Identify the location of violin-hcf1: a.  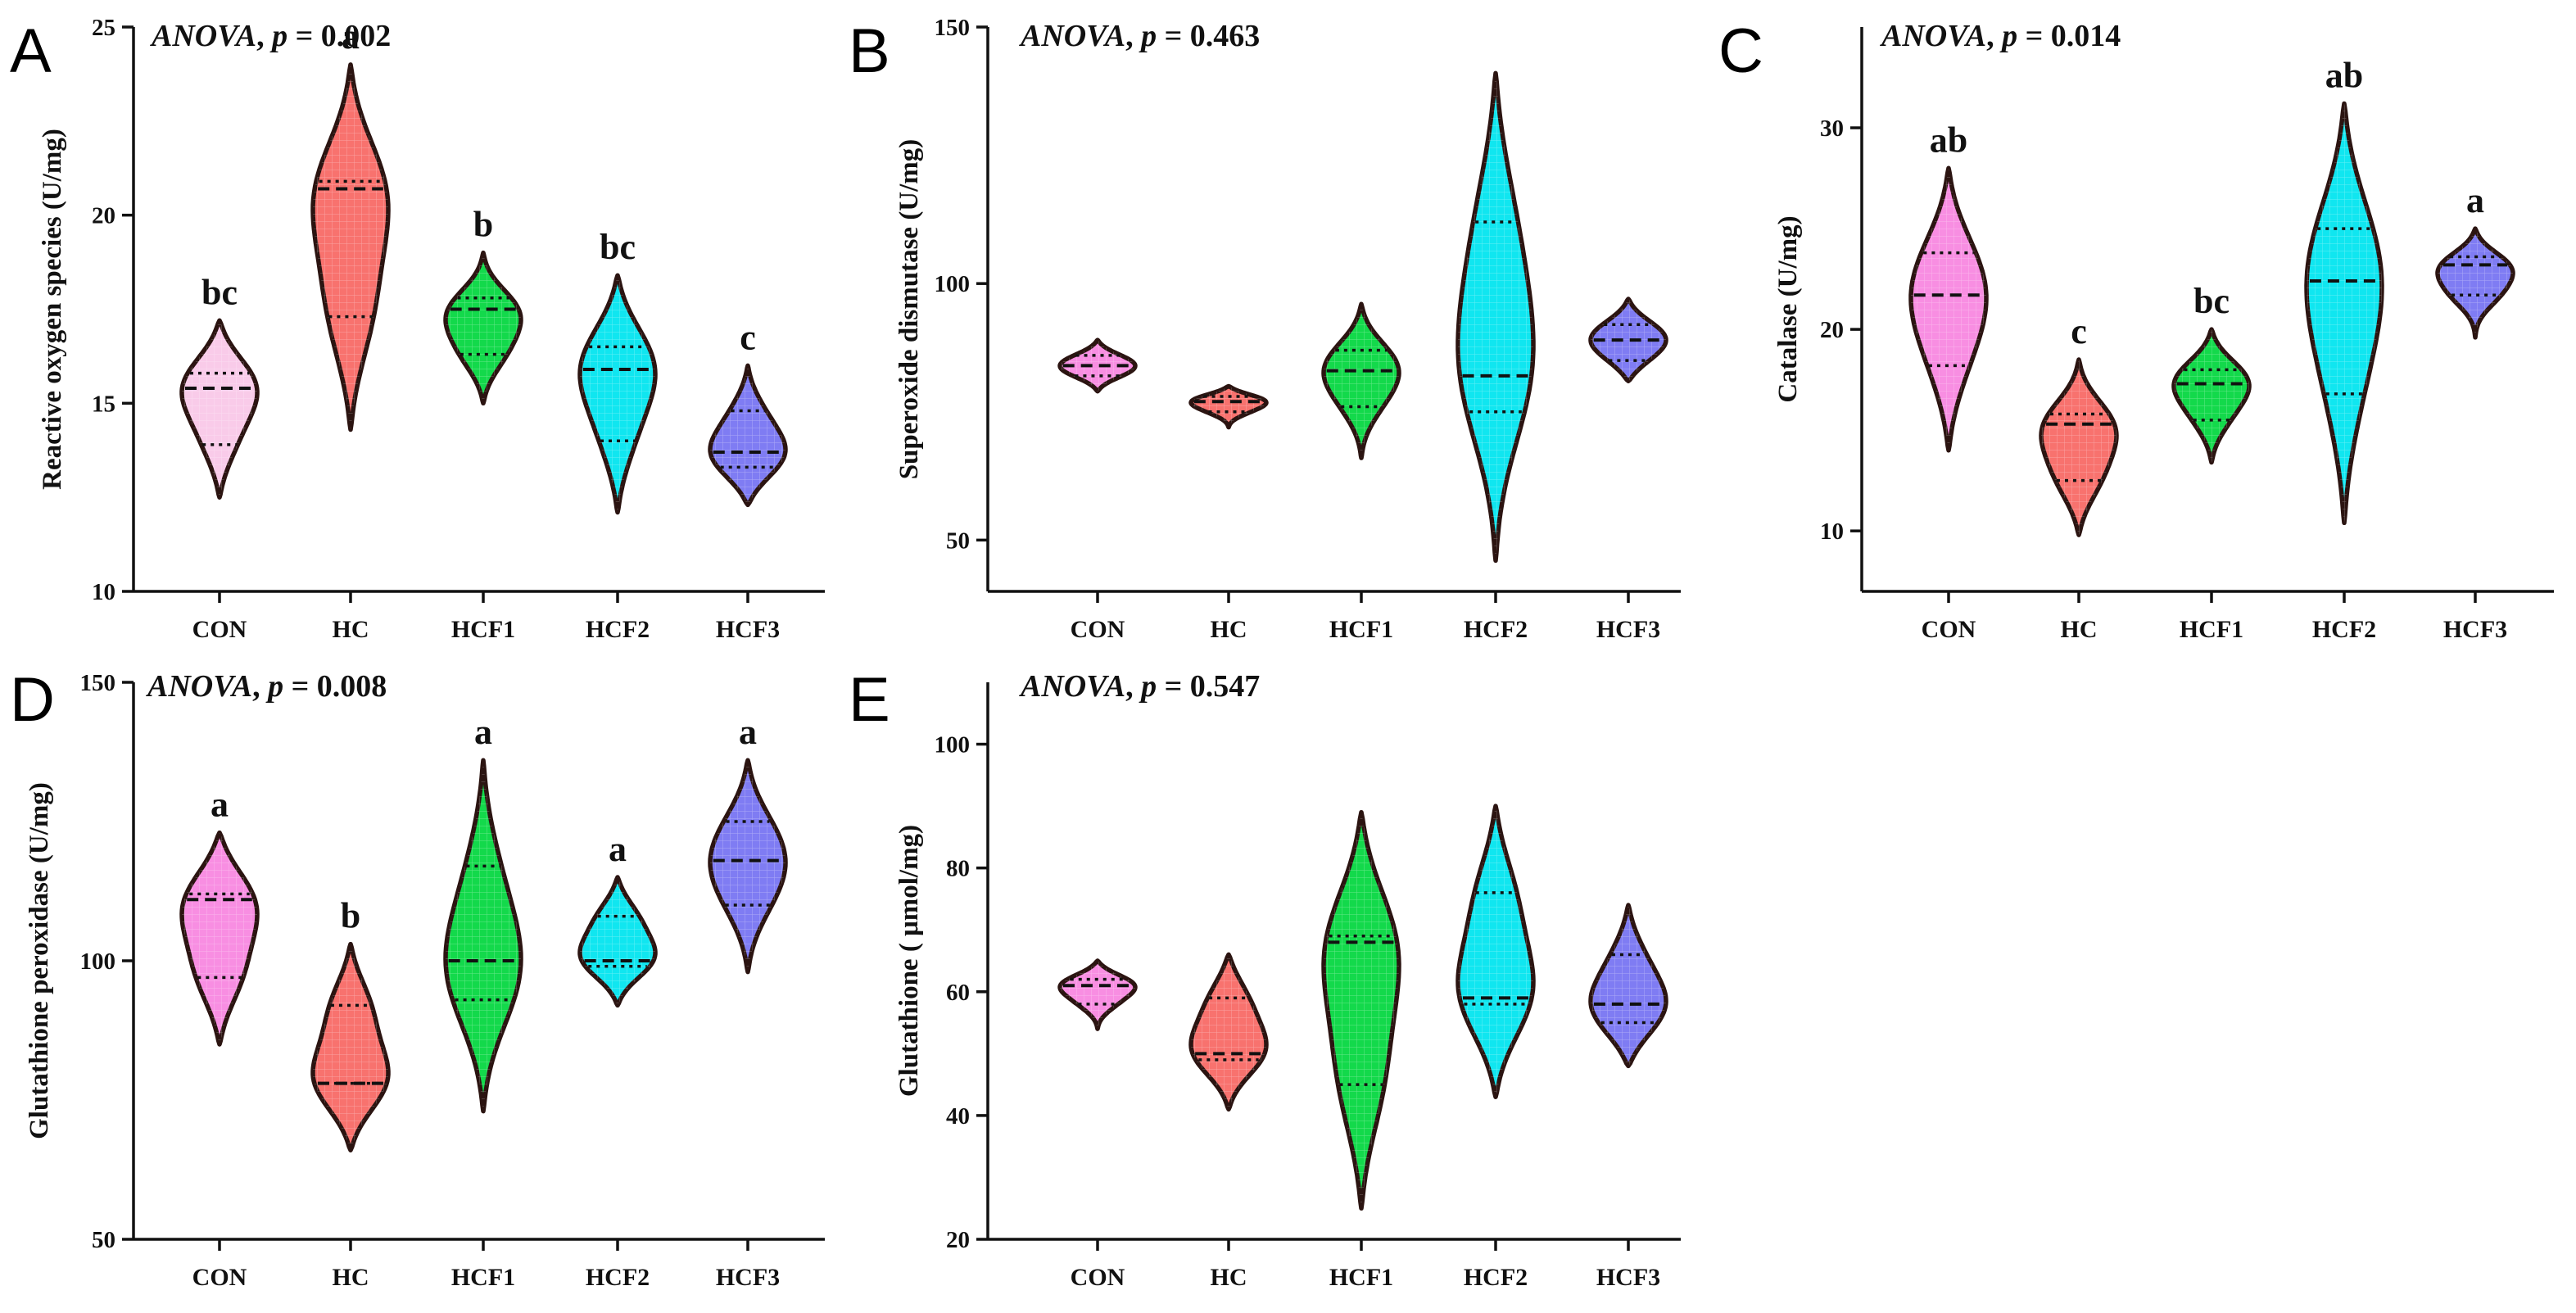
(483, 913).